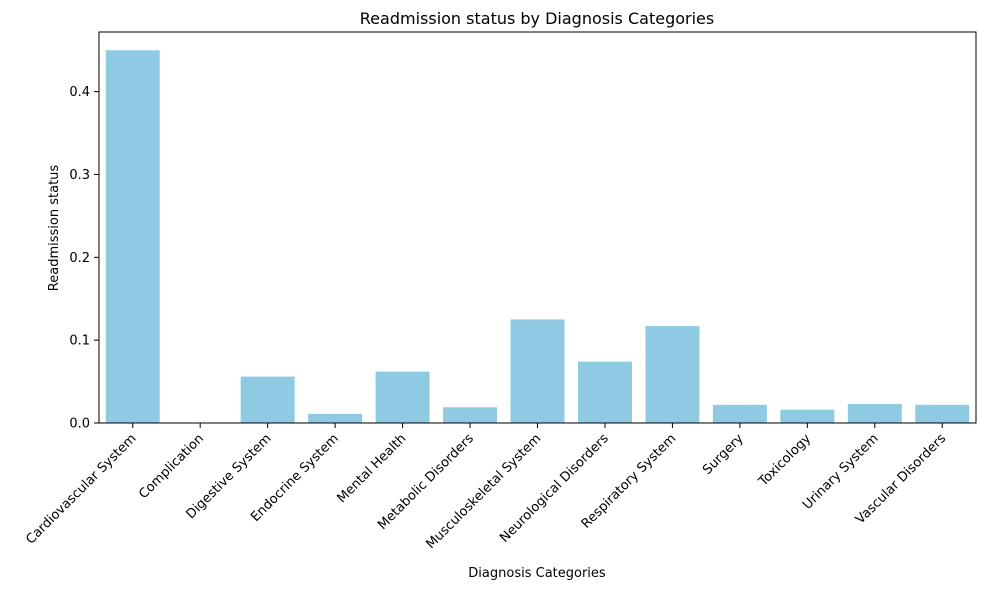 This screenshot has width=986, height=590. I want to click on x-tick-label: Toxicology, so click(784, 460).